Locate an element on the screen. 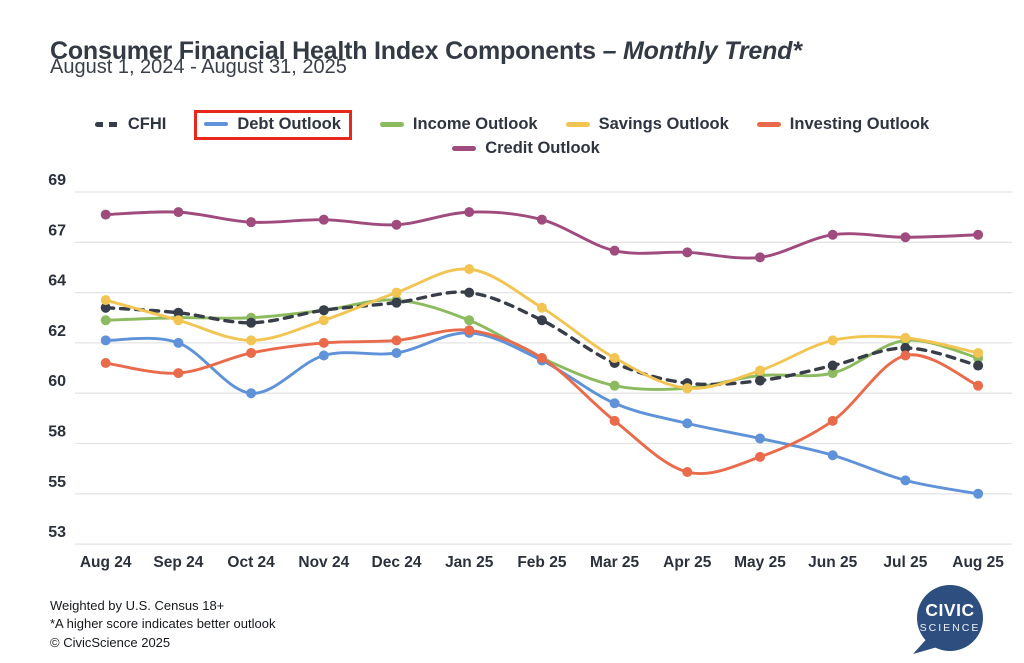  legend-label: Income Outlook is located at coordinates (475, 124).